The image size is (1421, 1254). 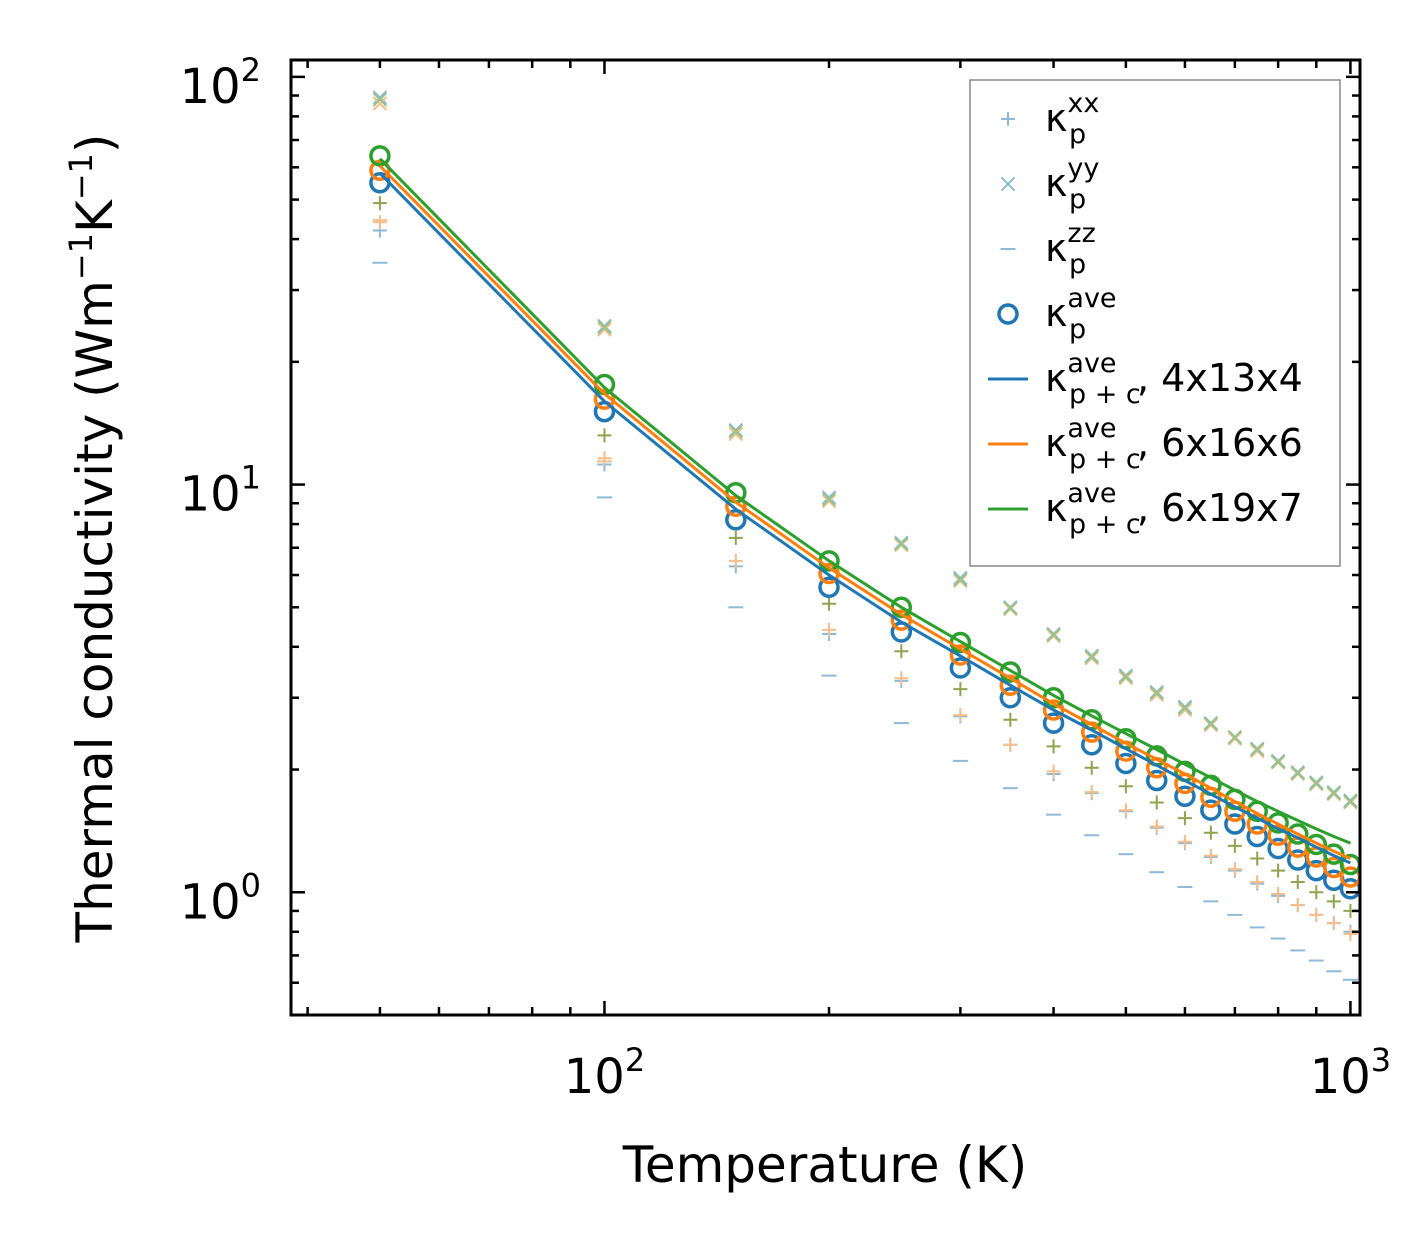 What do you see at coordinates (1381, 1060) in the screenshot?
I see `x-tick-label-exponent: 3` at bounding box center [1381, 1060].